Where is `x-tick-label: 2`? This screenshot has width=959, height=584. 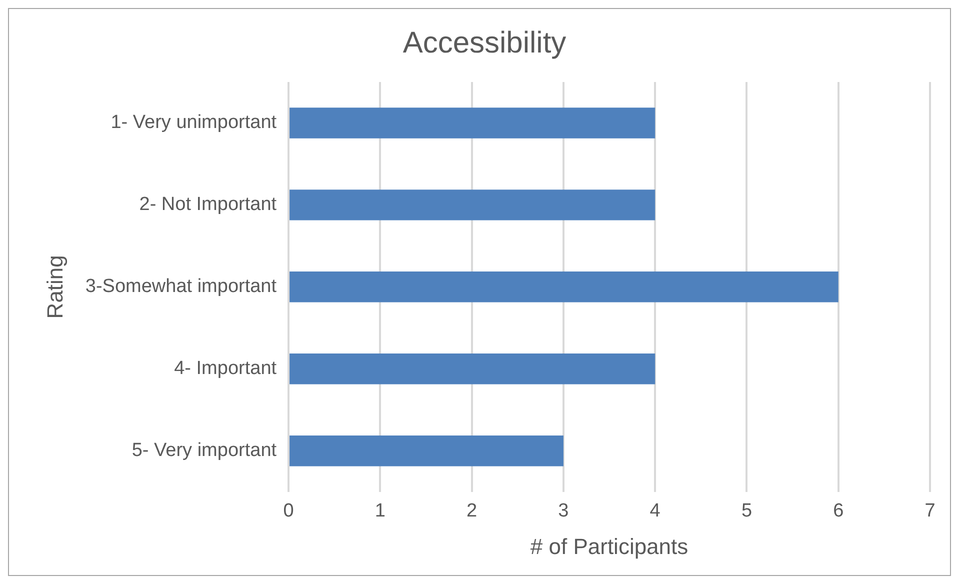
x-tick-label: 2 is located at coordinates (472, 511).